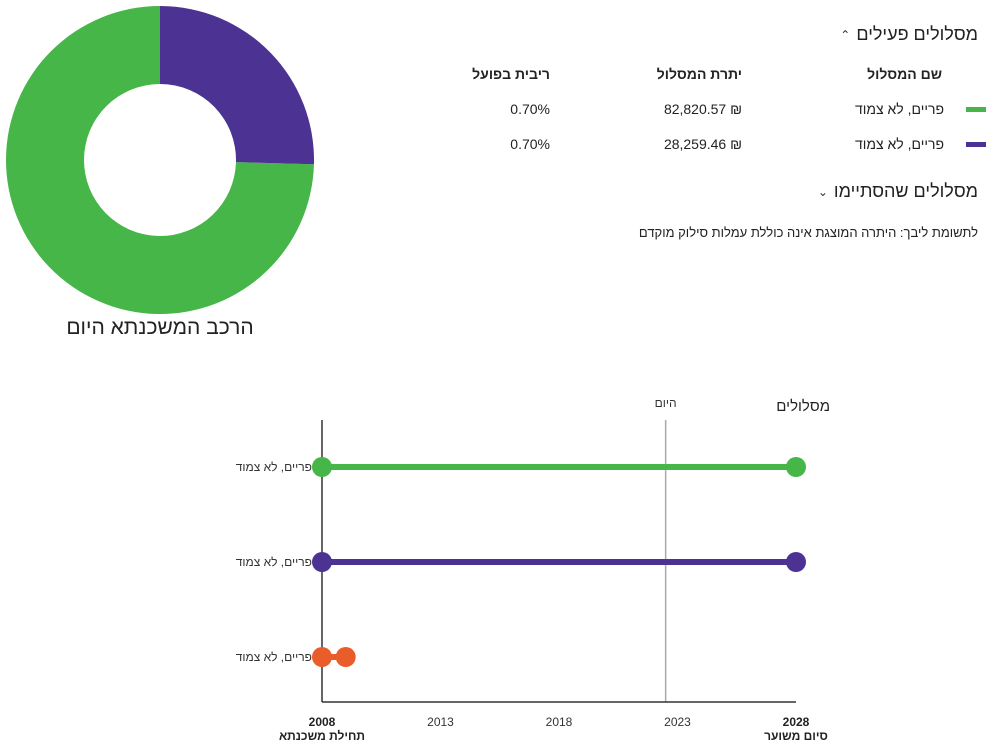 The image size is (994, 742). Describe the element at coordinates (530, 144) in the screenshot. I see `table-row-2-rate: 0.70%` at that location.